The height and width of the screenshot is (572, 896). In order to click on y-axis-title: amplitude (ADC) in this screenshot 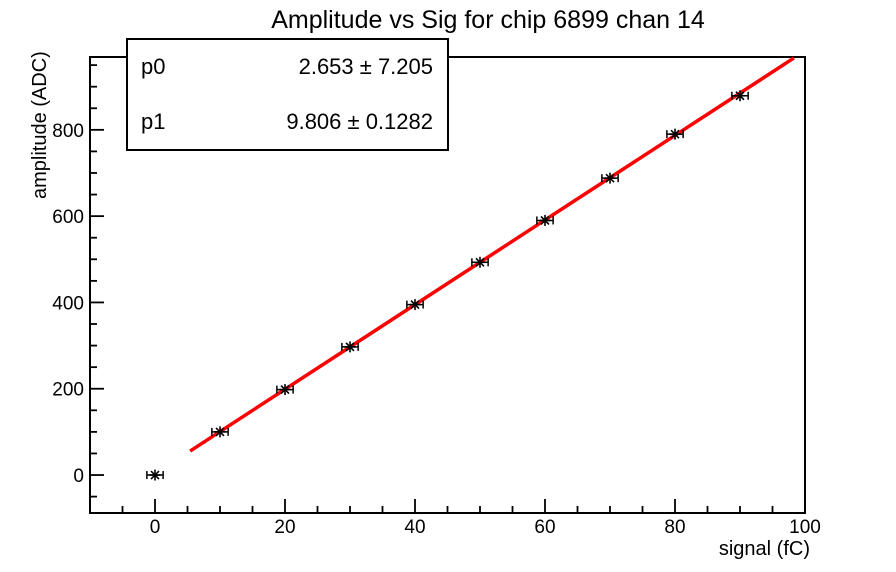, I will do `click(40, 125)`.